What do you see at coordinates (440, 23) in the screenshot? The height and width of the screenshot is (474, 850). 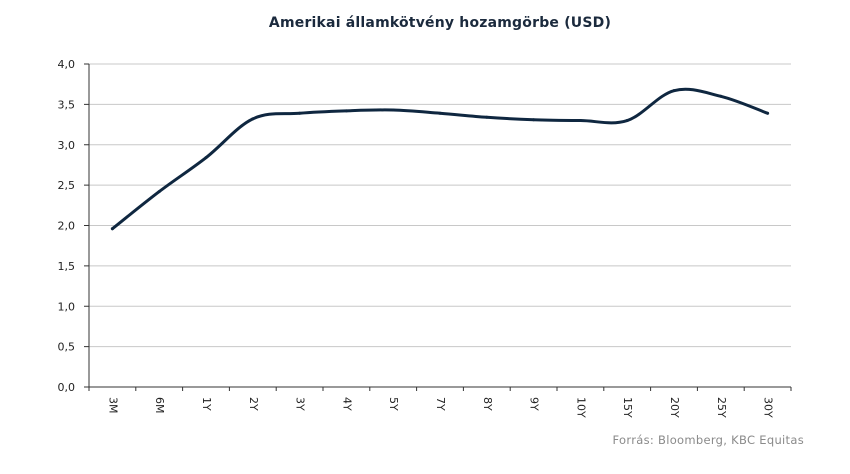 I see `chart-title: Amerikai államkötvény hozamgörbe (USD)` at bounding box center [440, 23].